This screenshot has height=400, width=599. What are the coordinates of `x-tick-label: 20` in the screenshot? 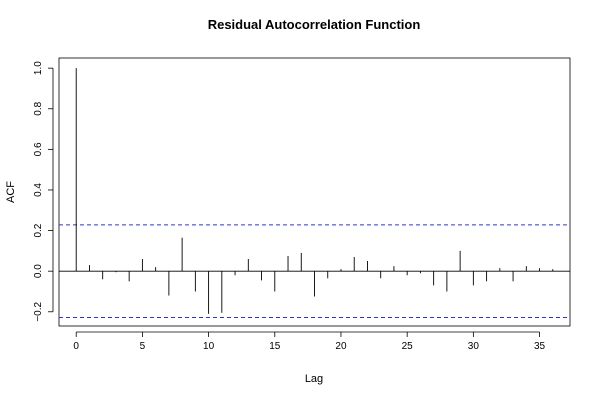 It's located at (341, 346).